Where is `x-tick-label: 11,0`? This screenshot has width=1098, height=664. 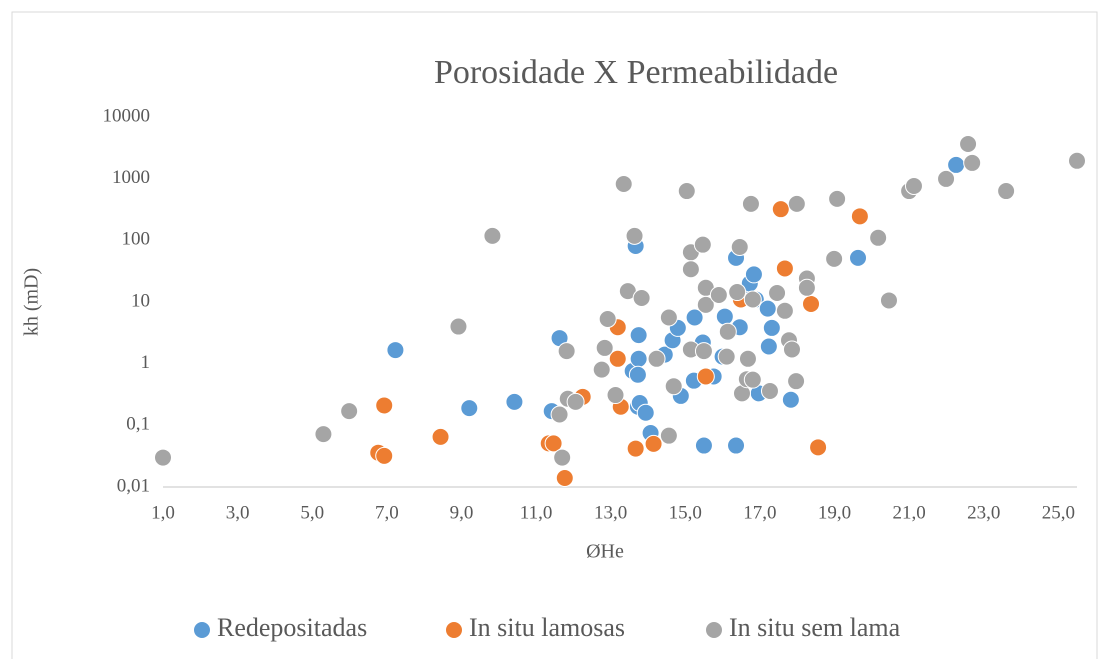 x-tick-label: 11,0 is located at coordinates (536, 512).